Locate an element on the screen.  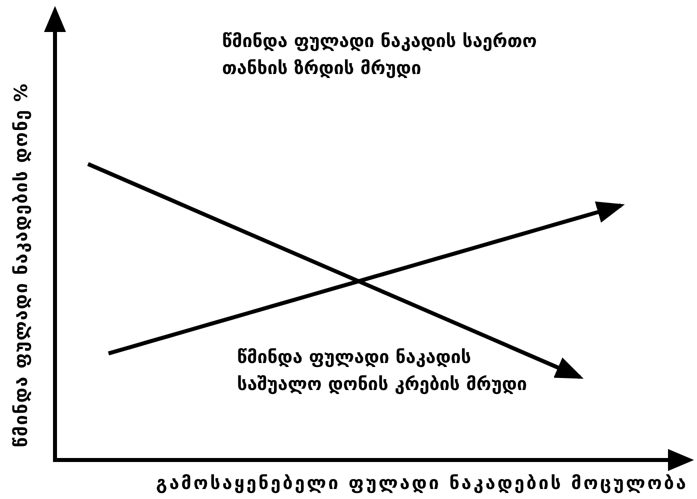
x-axis-title: გამოსაყენებელი ფულადი ნაკადების მოცულობა is located at coordinates (422, 483).